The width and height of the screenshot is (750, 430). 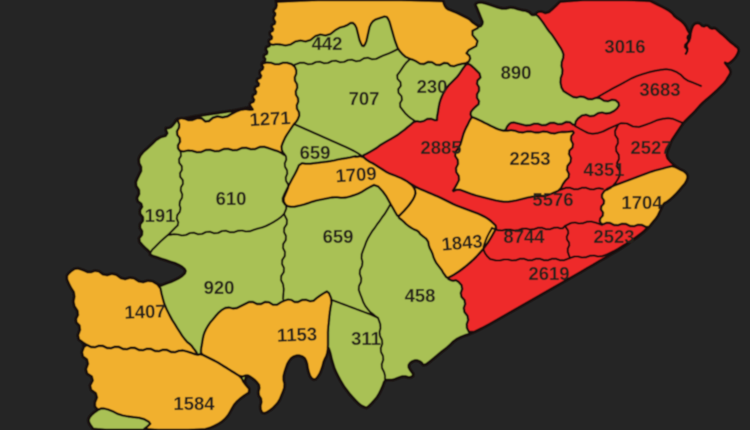 What do you see at coordinates (366, 338) in the screenshot?
I see `svg-text: 311` at bounding box center [366, 338].